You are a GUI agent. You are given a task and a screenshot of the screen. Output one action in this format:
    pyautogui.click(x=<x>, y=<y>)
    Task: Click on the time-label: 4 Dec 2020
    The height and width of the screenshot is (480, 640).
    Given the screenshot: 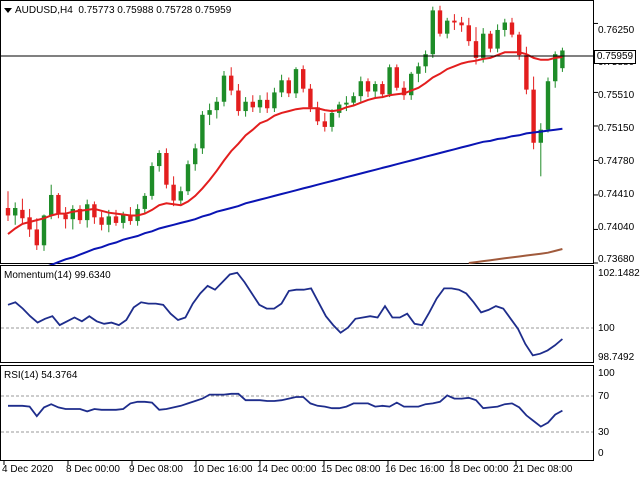 What is the action you would take?
    pyautogui.click(x=28, y=469)
    